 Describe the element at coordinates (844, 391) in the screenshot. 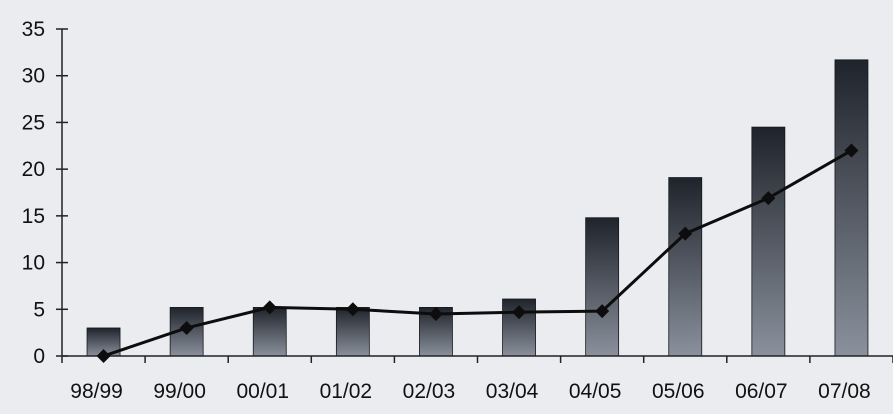

I see `x-tick-label: 07/08` at that location.